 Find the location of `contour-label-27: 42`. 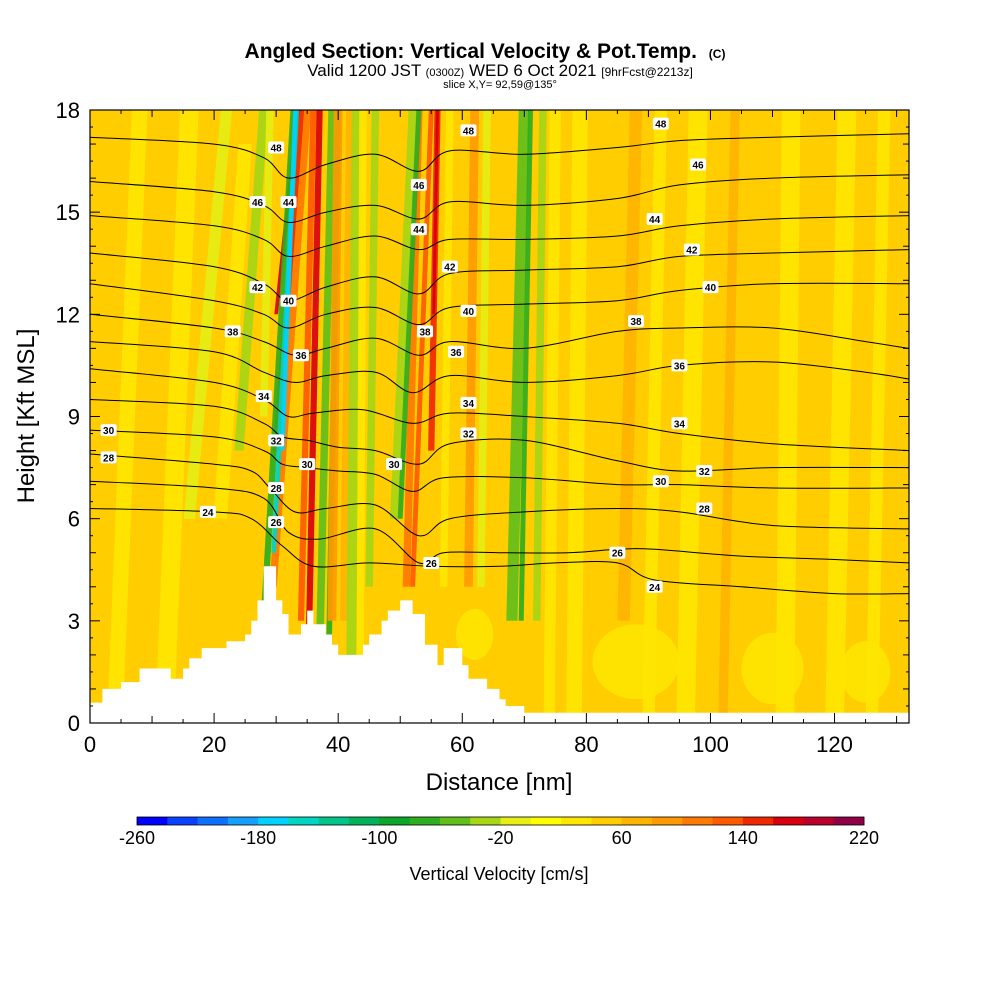

contour-label-27: 42 is located at coordinates (257, 287).